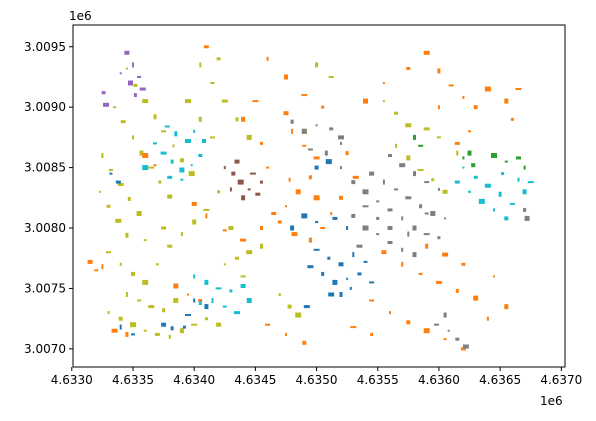 Image resolution: width=596 pixels, height=421 pixels. What do you see at coordinates (378, 380) in the screenshot?
I see `x-tick-label: 4.6355` at bounding box center [378, 380].